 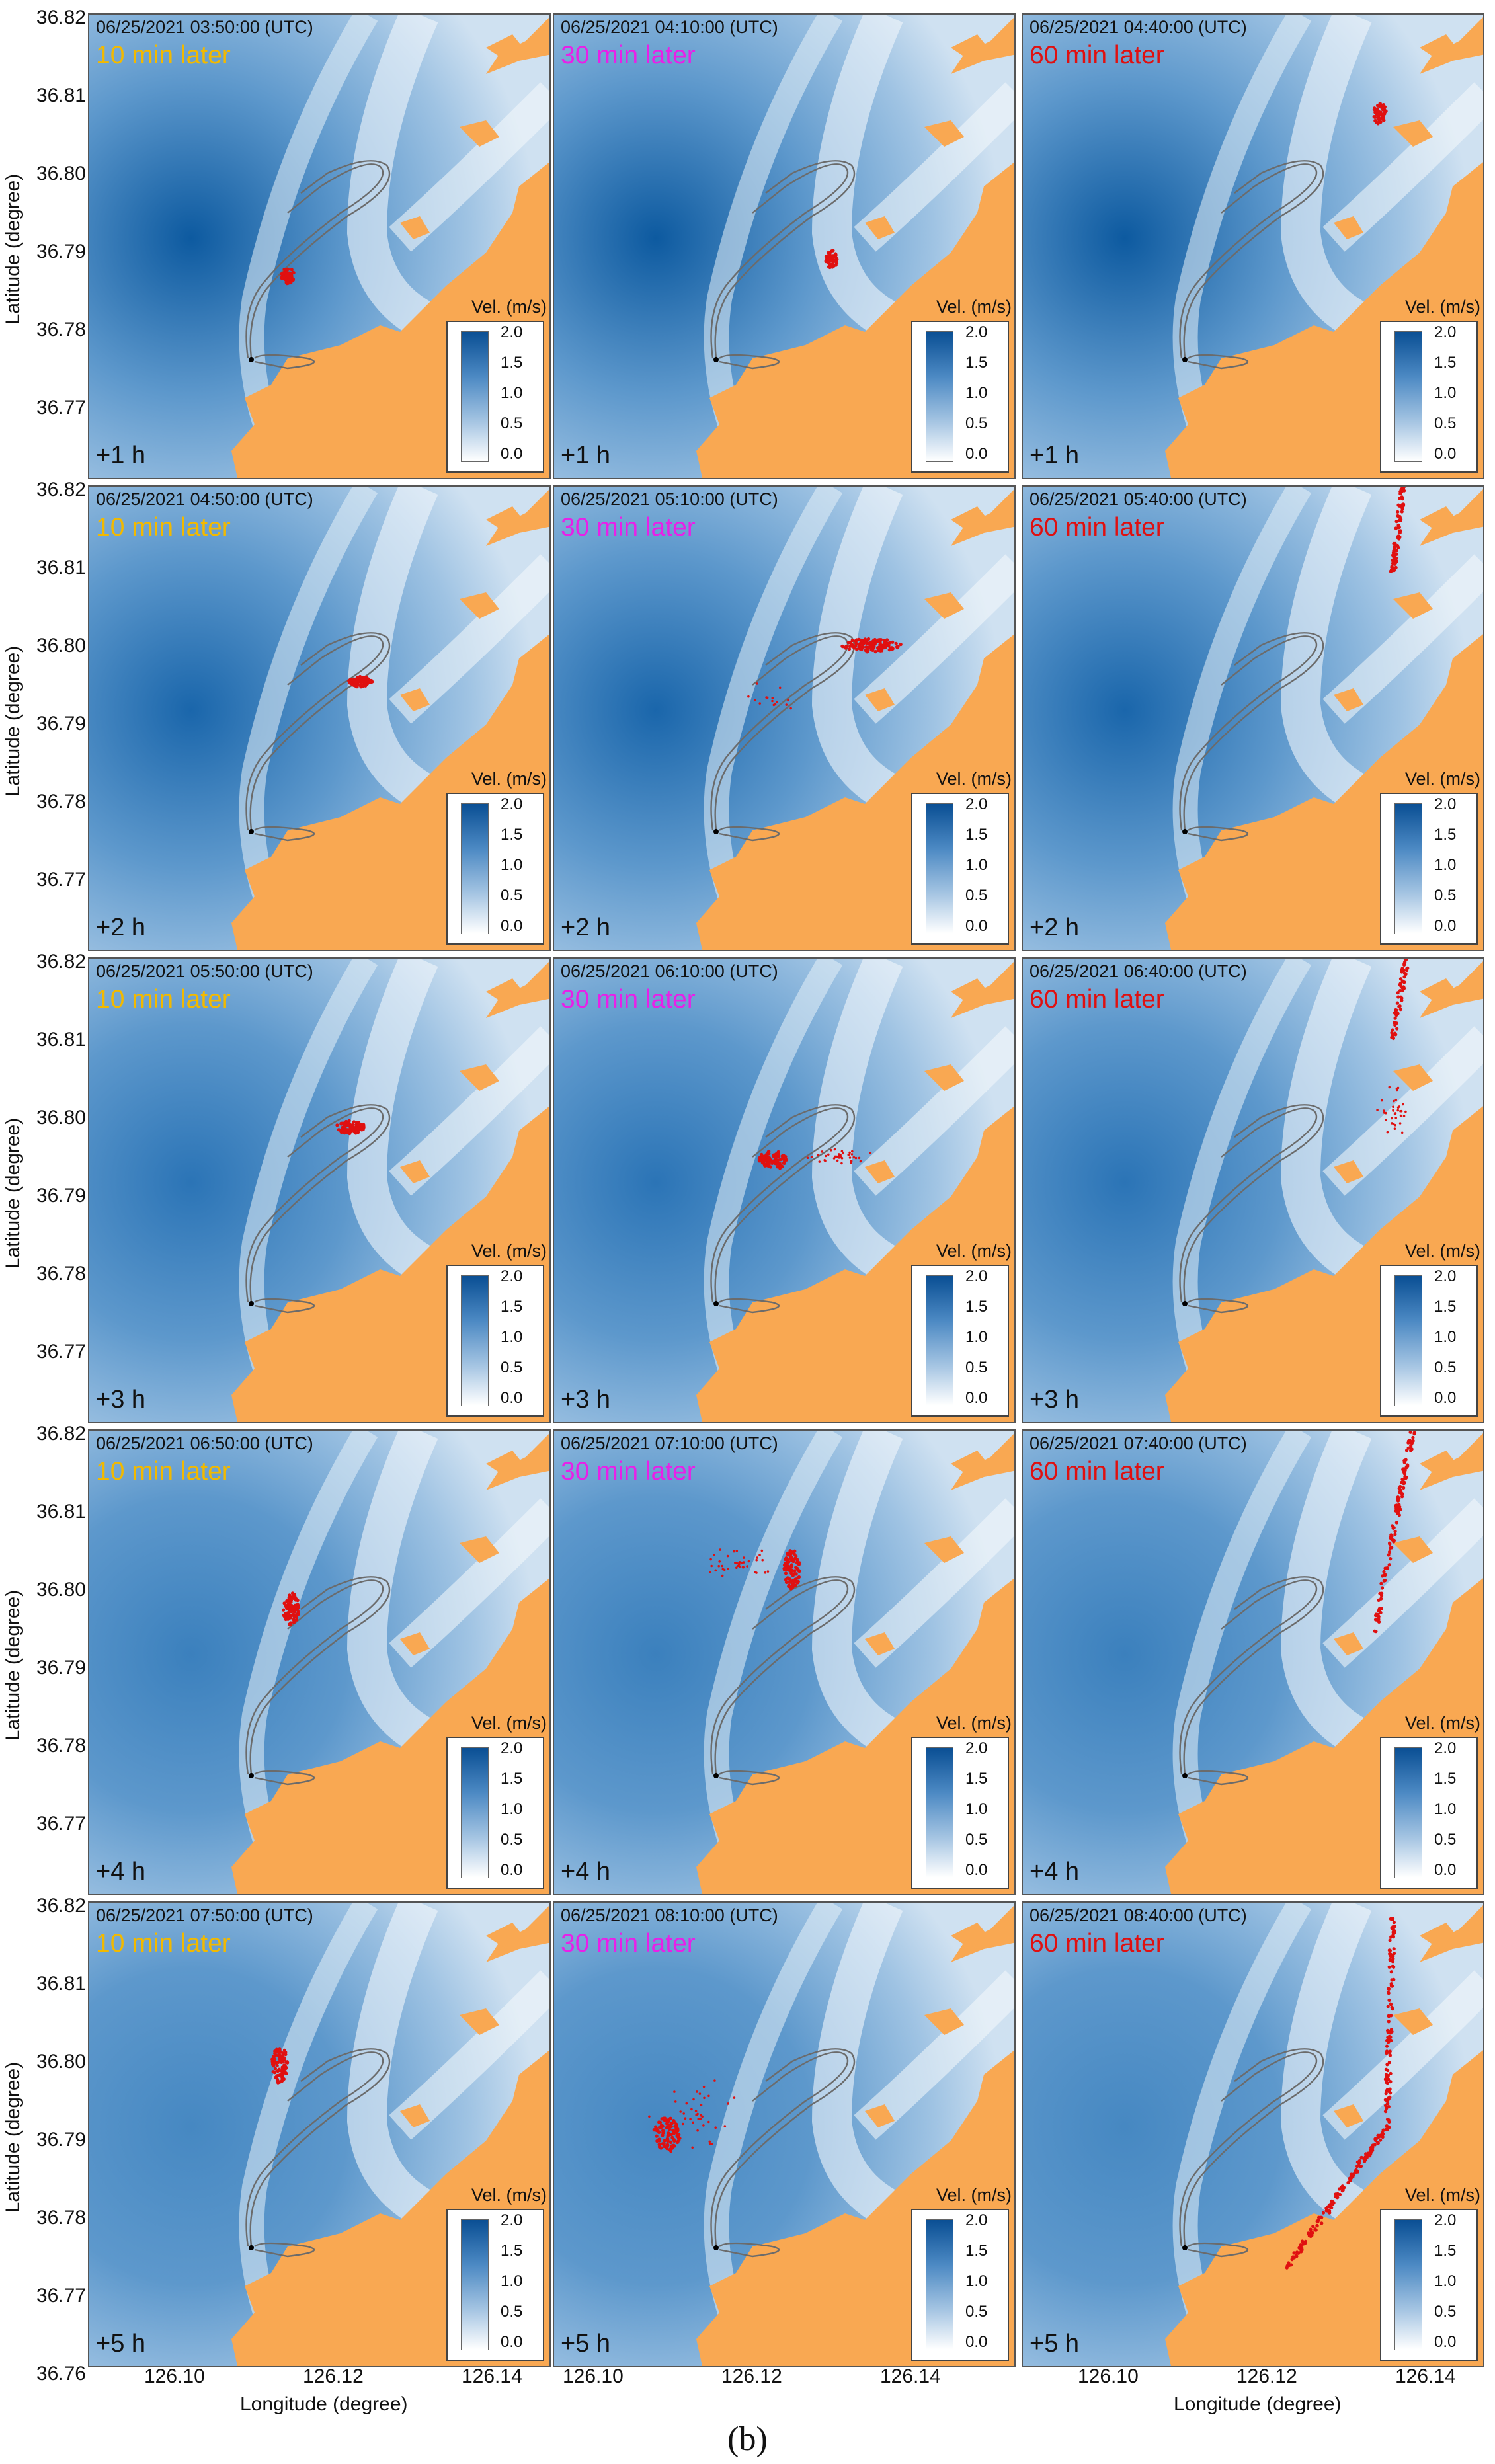 What do you see at coordinates (1430, 1801) in the screenshot?
I see `velocity-legend: Vel. (m/s) 2.0 1.5 1.0 0.5 0.0` at bounding box center [1430, 1801].